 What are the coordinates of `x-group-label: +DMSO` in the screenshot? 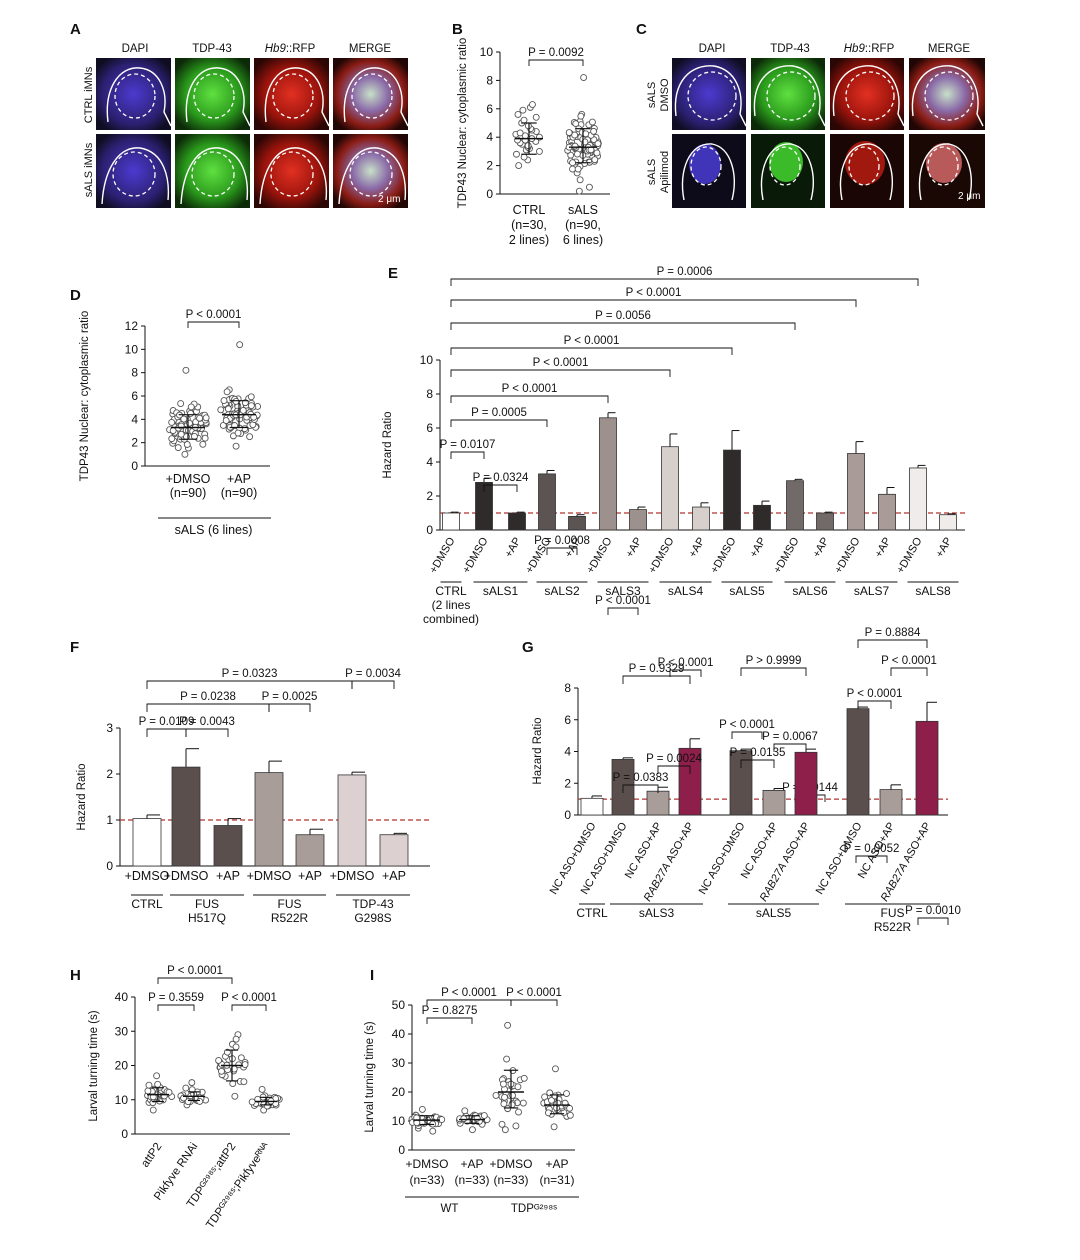 It's located at (426, 1164).